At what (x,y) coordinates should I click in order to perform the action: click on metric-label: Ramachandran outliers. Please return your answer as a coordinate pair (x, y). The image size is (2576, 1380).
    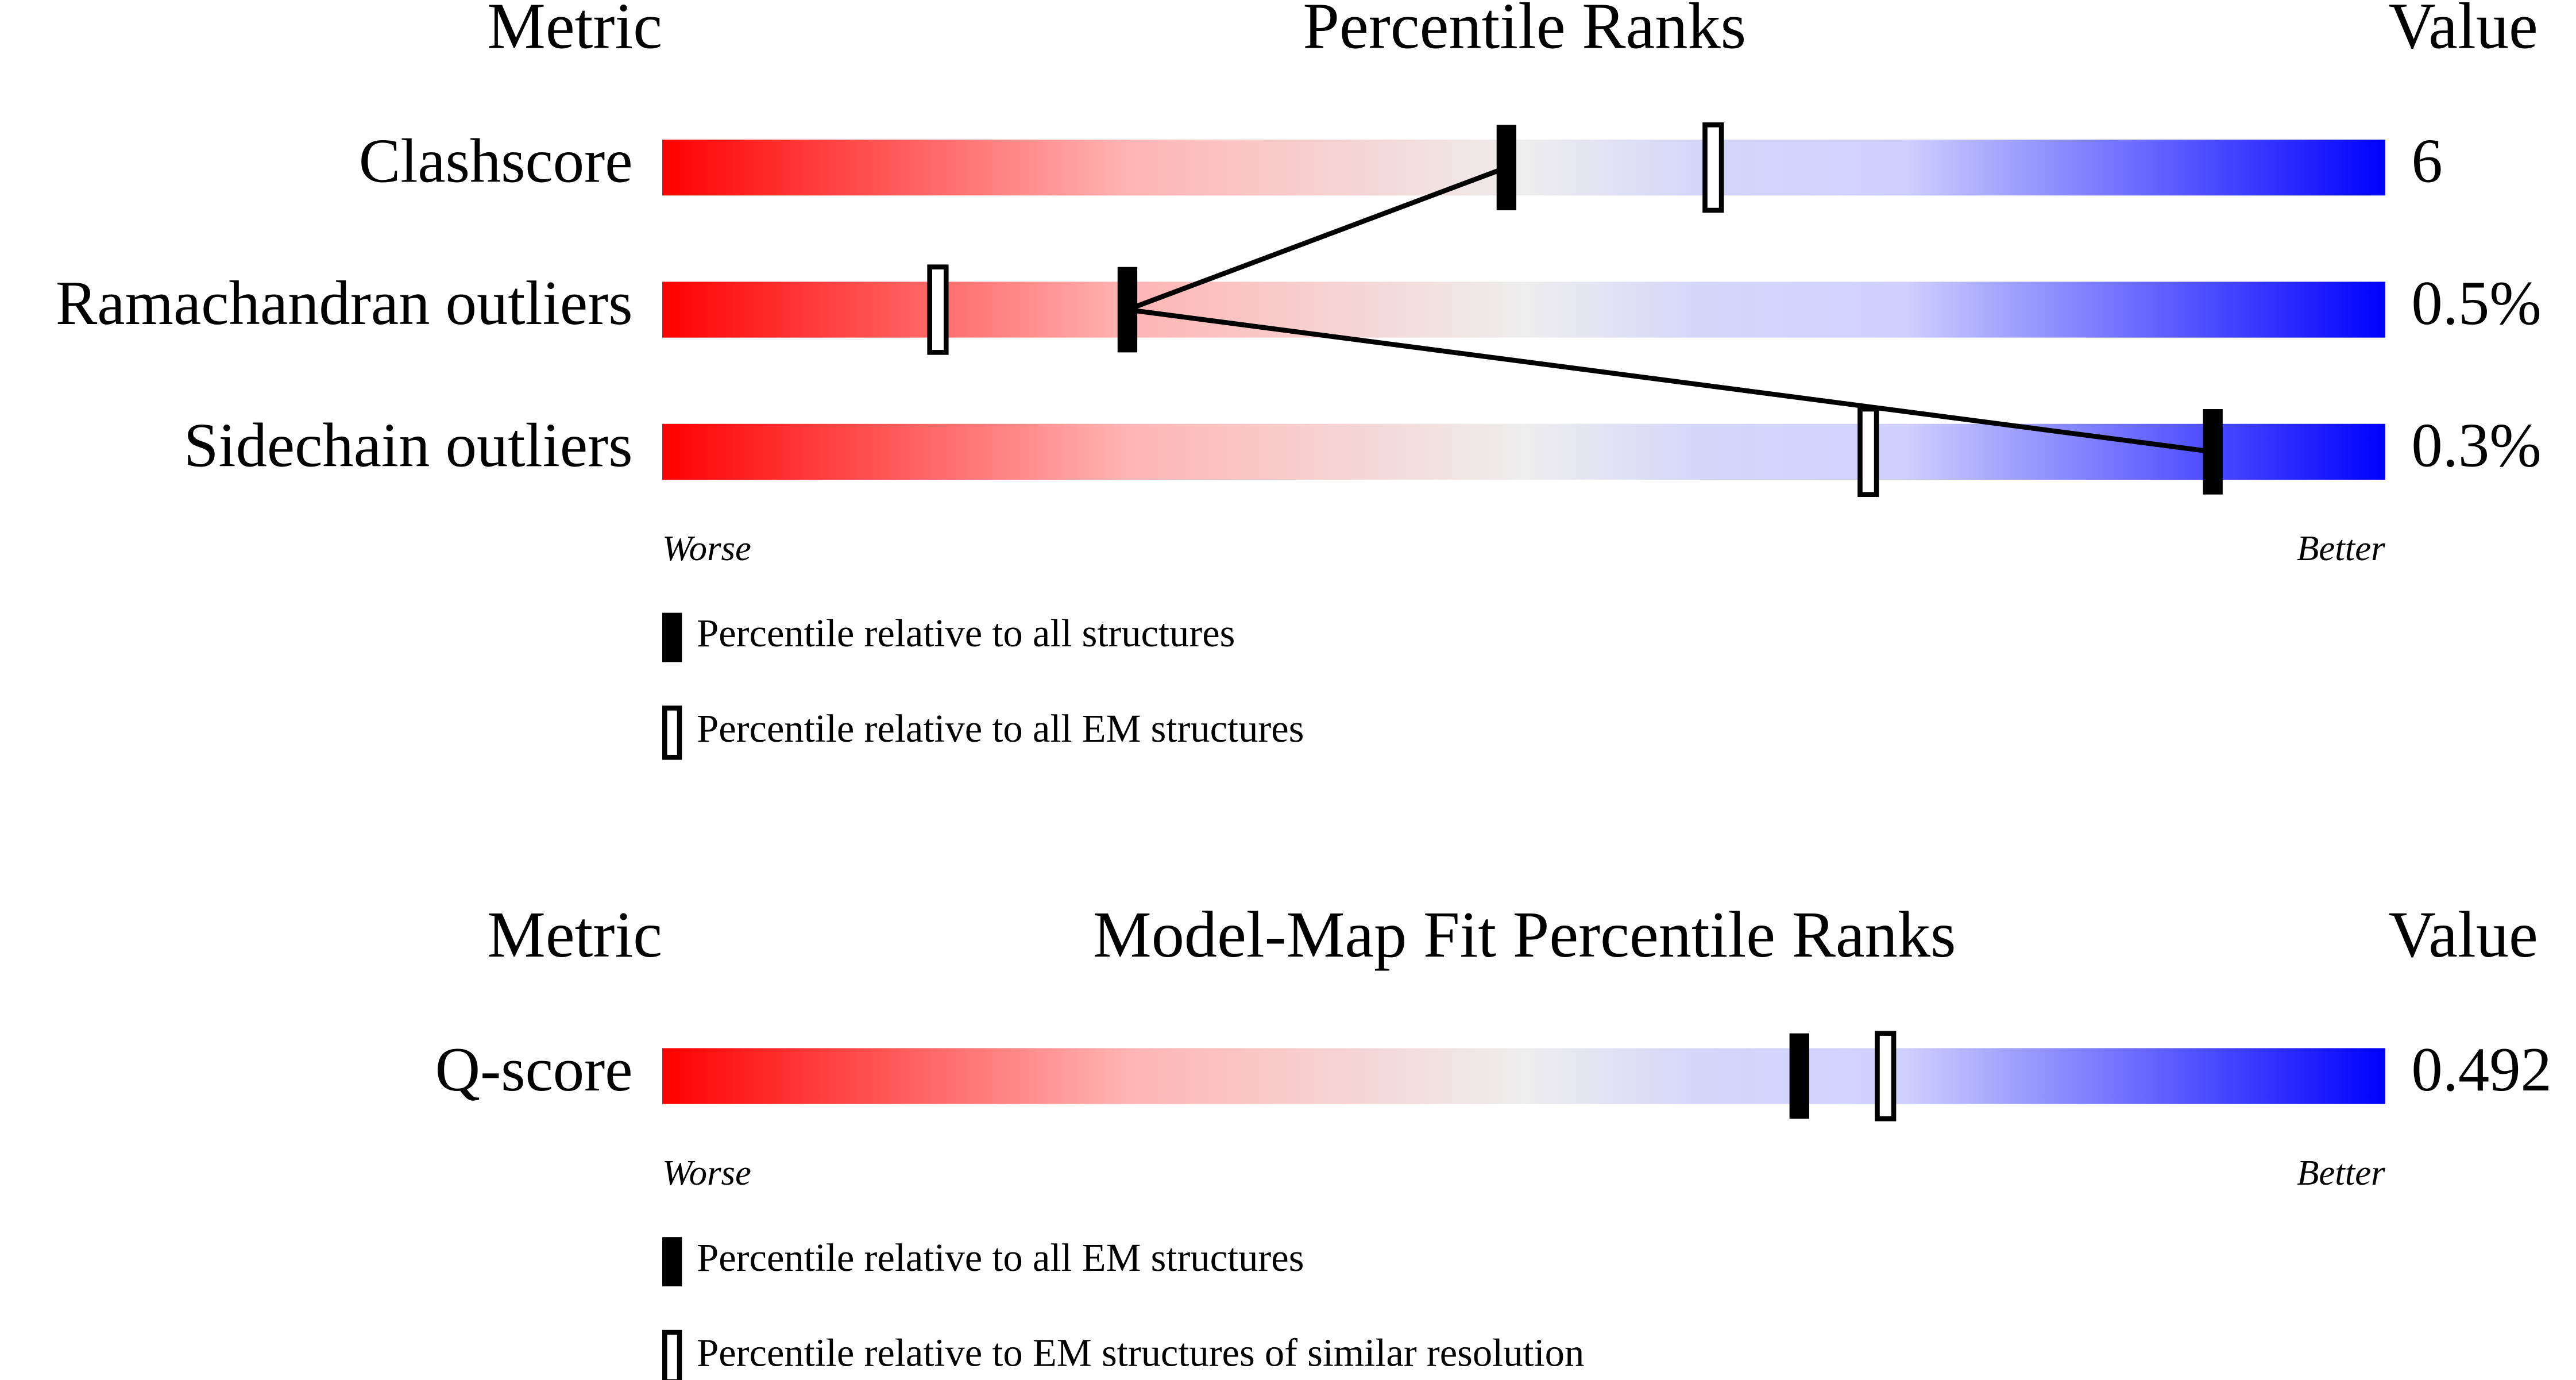
    Looking at the image, I should click on (344, 303).